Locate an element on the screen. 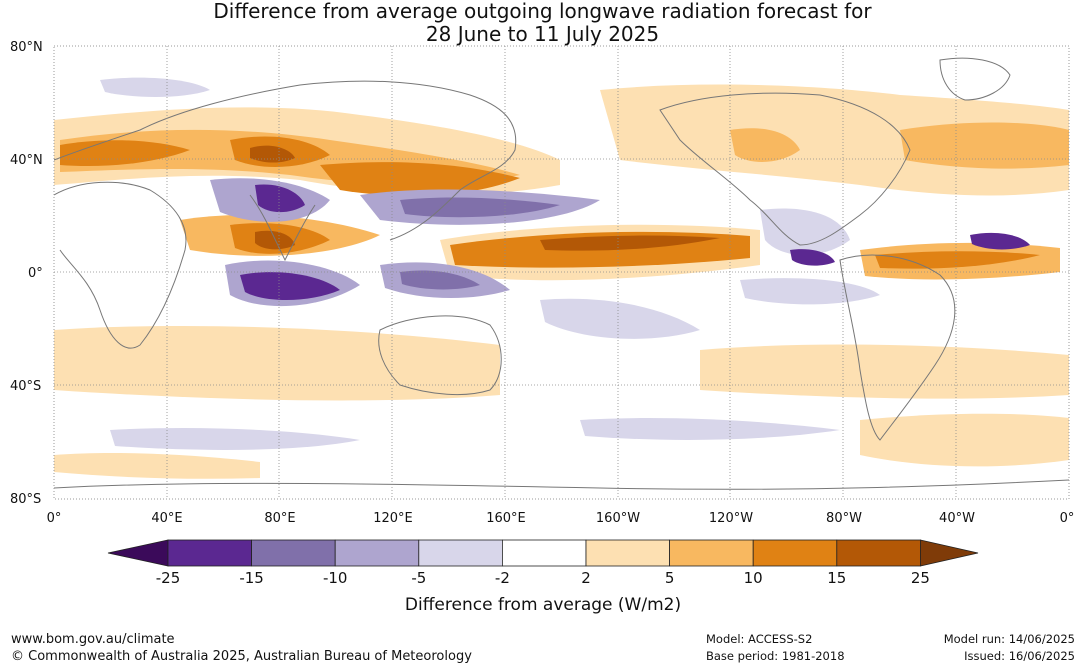  lon-label: 40°E is located at coordinates (166, 518).